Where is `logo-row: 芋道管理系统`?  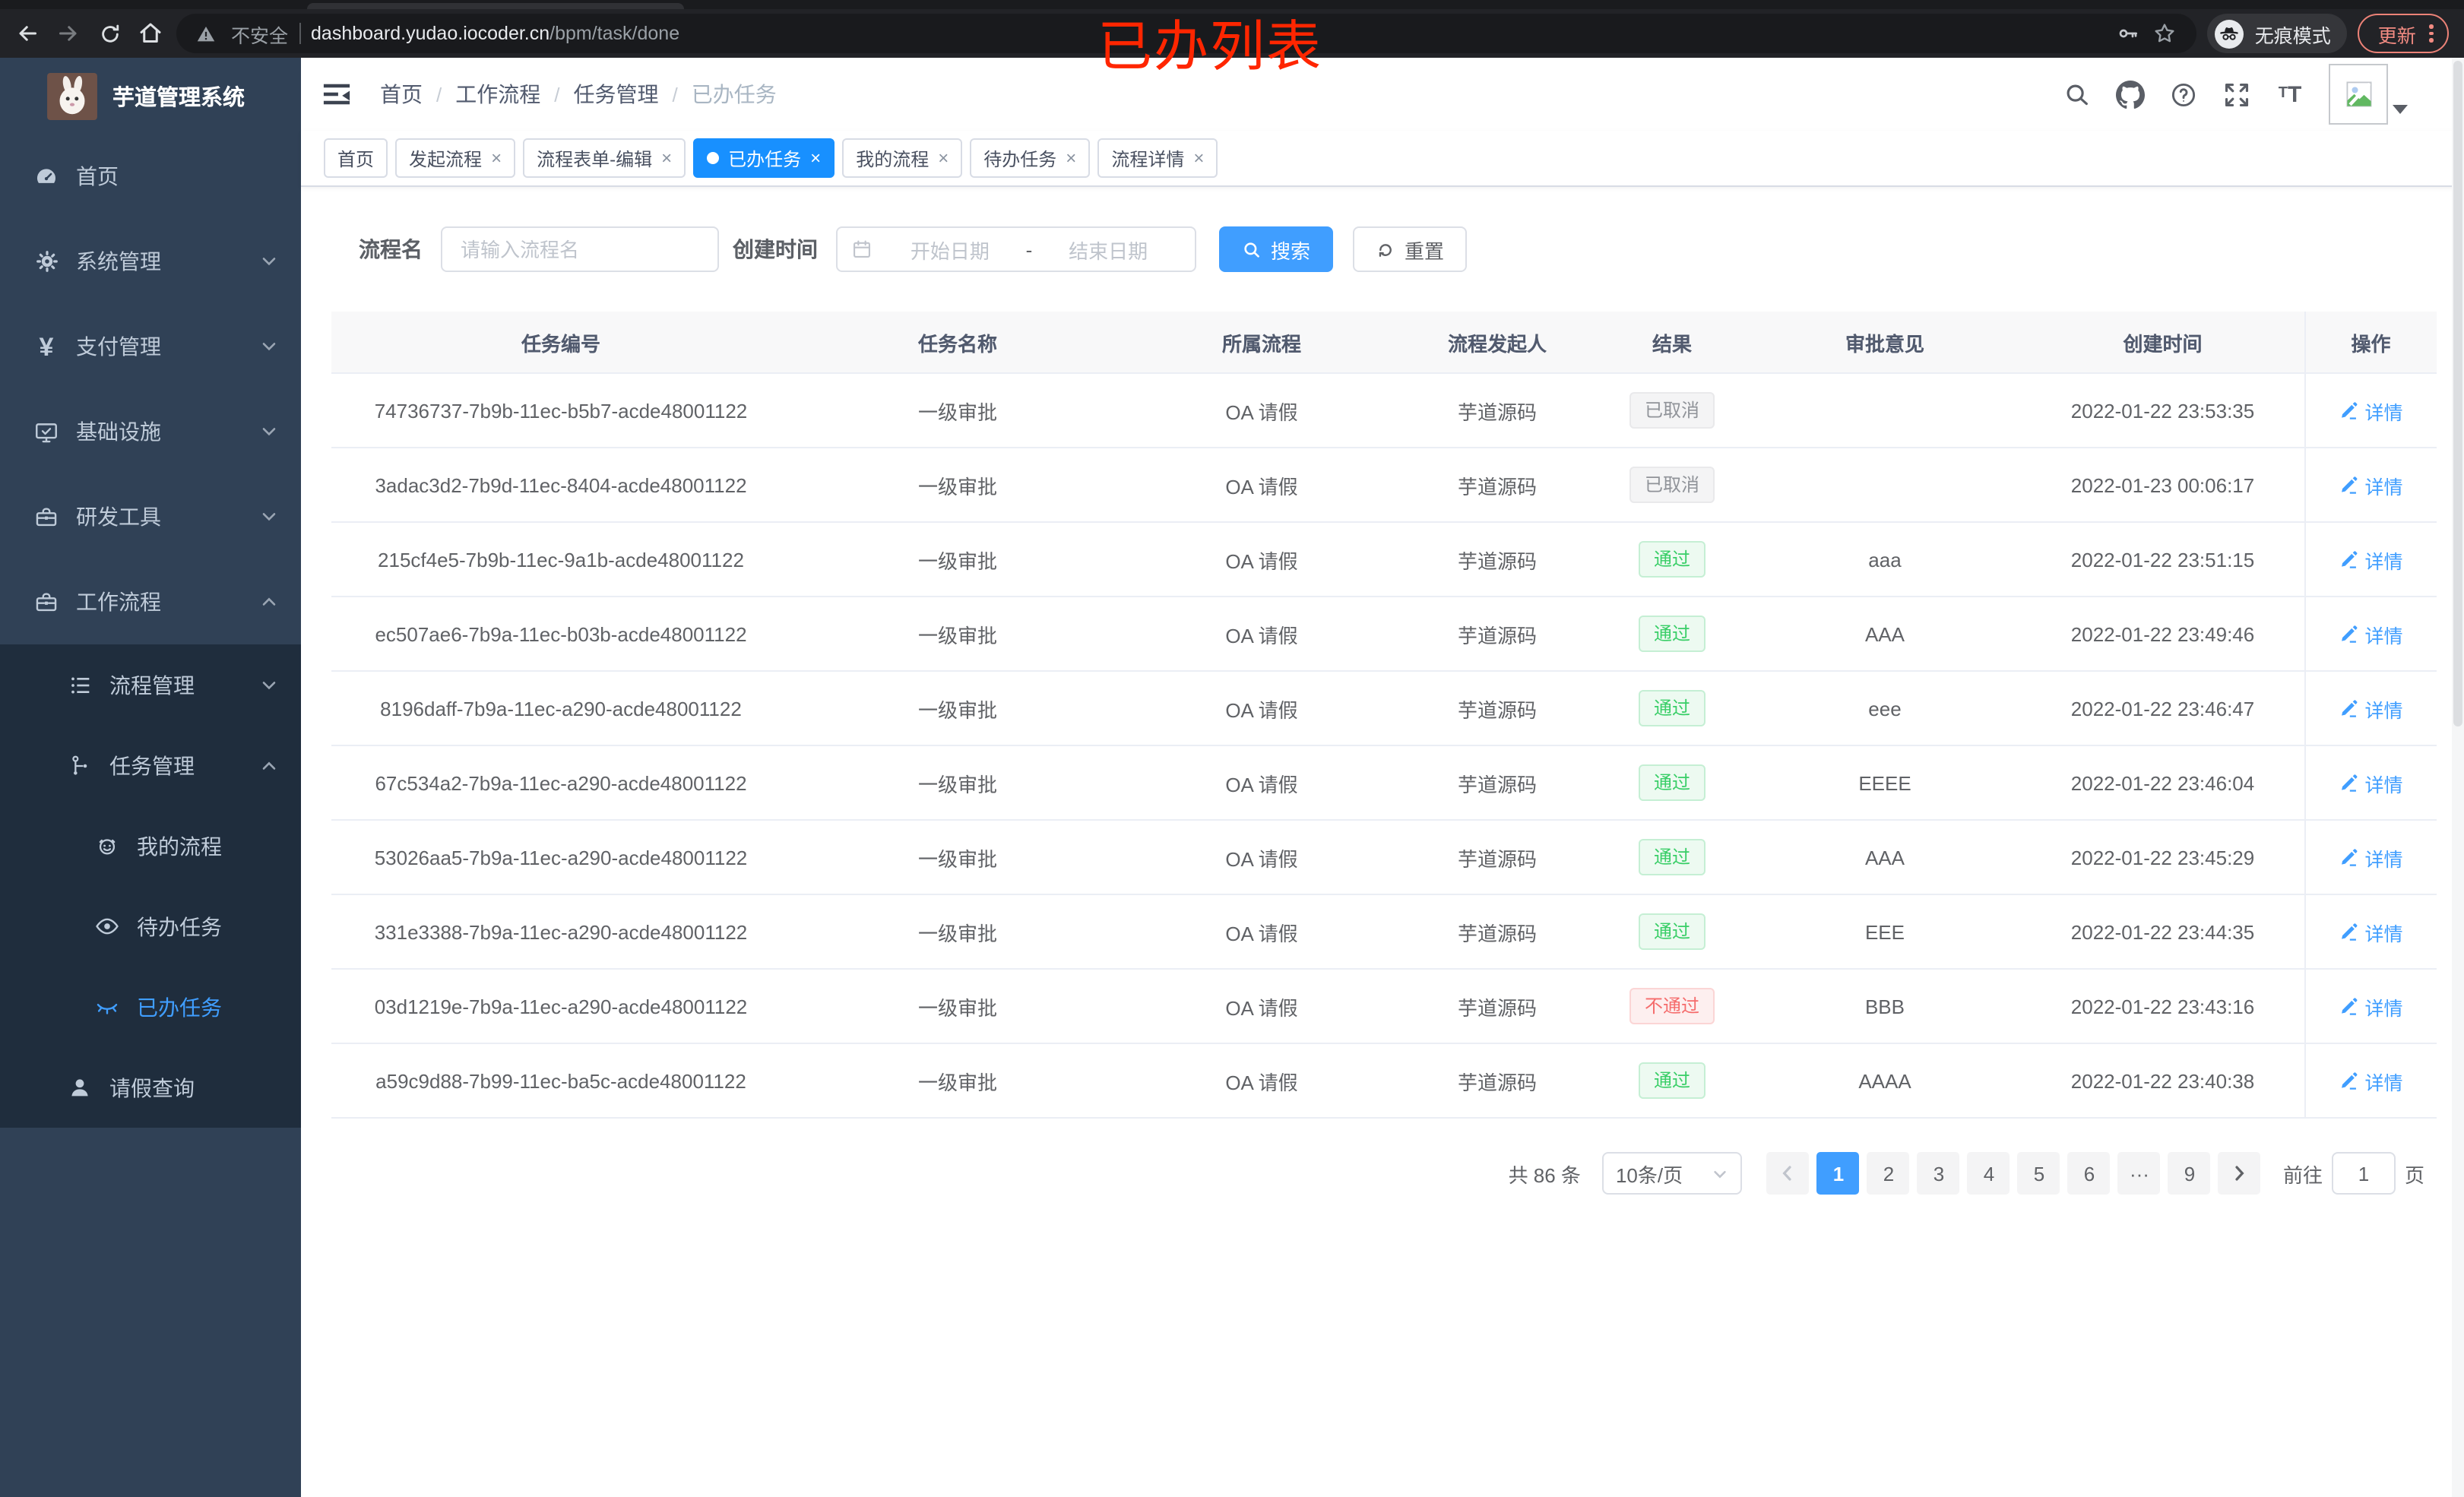 logo-row: 芋道管理系统 is located at coordinates (150, 96).